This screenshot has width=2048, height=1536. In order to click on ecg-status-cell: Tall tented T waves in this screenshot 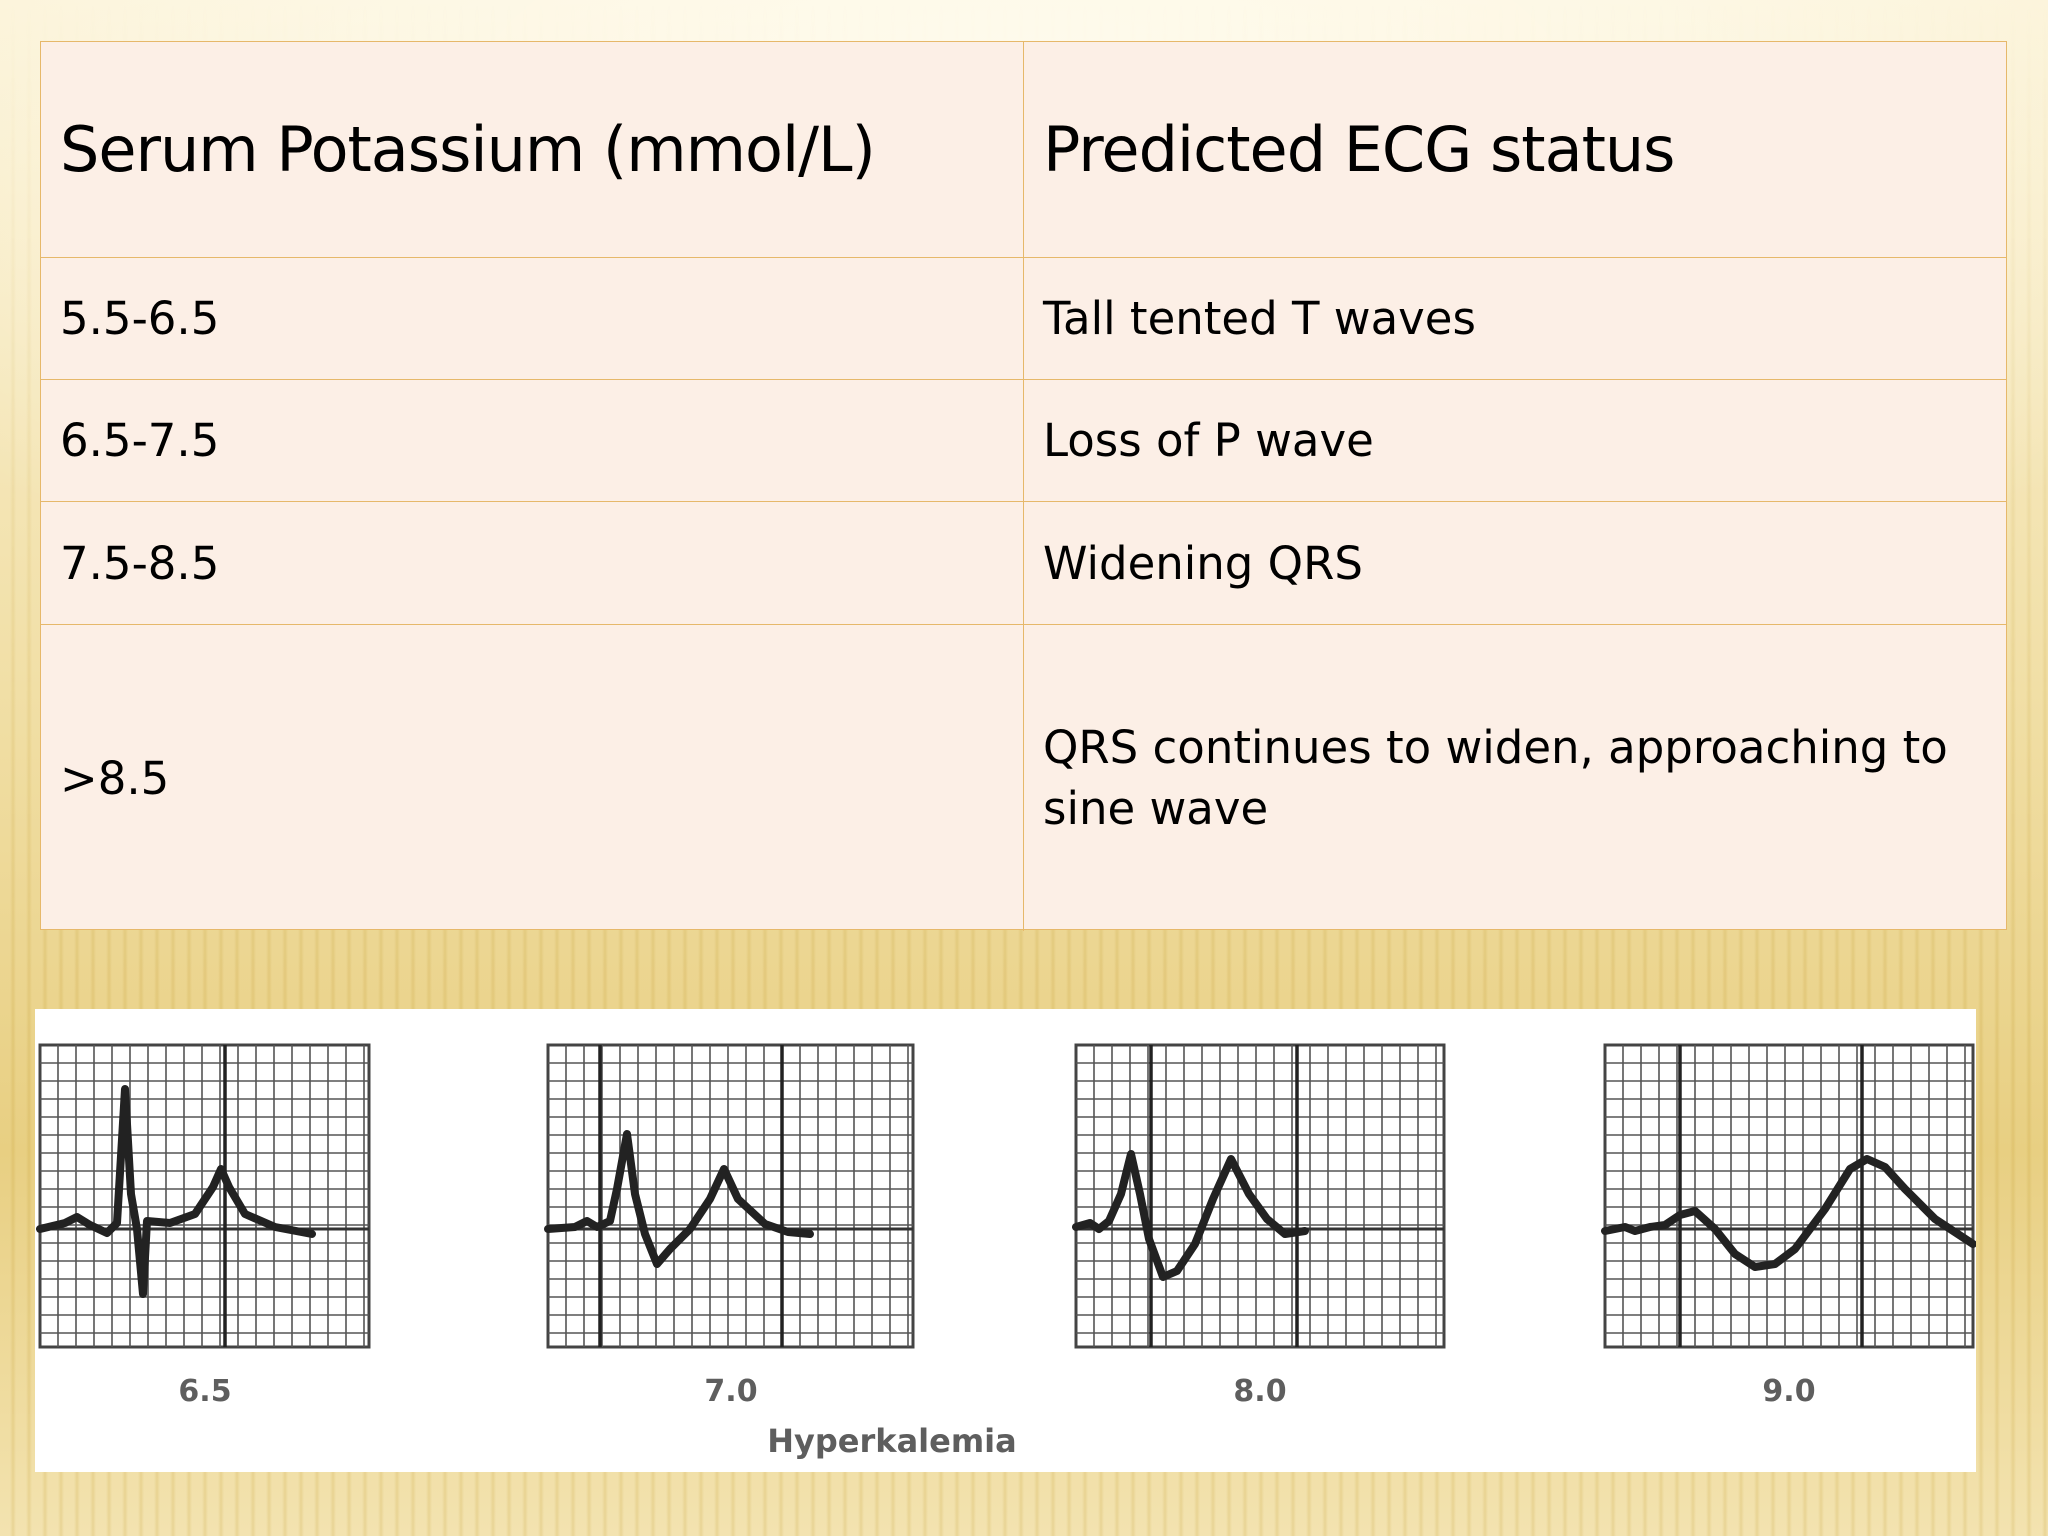, I will do `click(1259, 318)`.